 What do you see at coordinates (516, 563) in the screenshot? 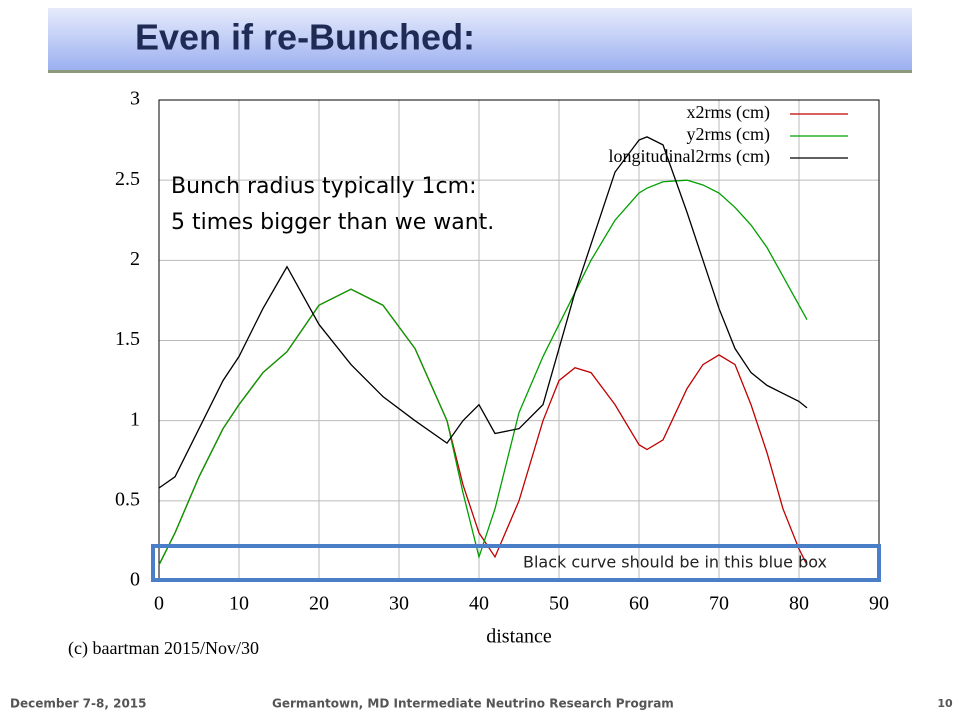
I see `target-box` at bounding box center [516, 563].